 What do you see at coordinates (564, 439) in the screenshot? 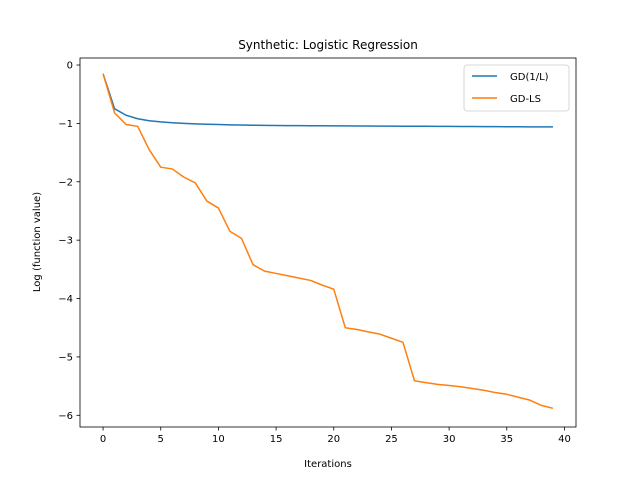
I see `x-tick-label: 40` at bounding box center [564, 439].